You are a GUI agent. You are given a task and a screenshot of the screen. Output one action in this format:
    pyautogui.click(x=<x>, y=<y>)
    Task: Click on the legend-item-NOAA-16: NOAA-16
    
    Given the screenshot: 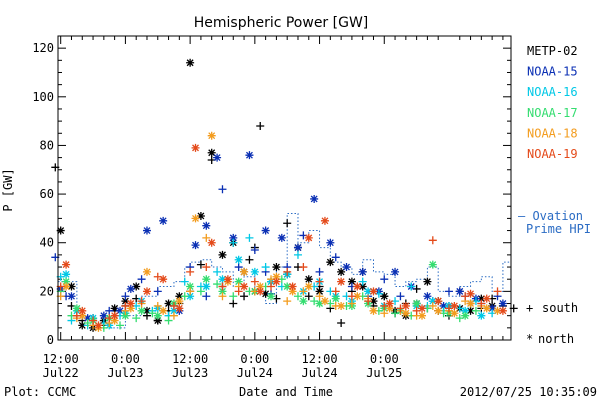 What is the action you would take?
    pyautogui.click(x=552, y=92)
    